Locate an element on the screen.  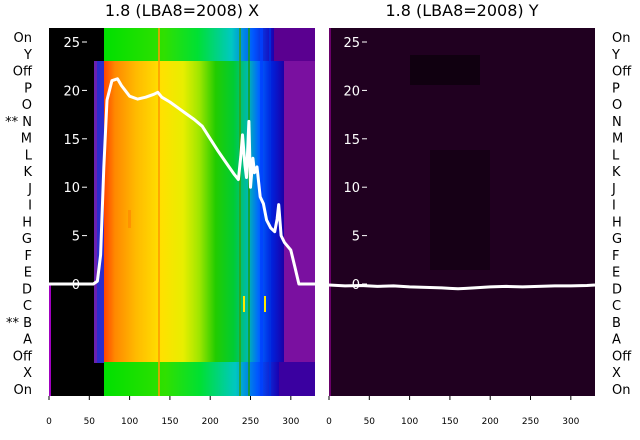
left-row-label: Y is located at coordinates (27, 55).